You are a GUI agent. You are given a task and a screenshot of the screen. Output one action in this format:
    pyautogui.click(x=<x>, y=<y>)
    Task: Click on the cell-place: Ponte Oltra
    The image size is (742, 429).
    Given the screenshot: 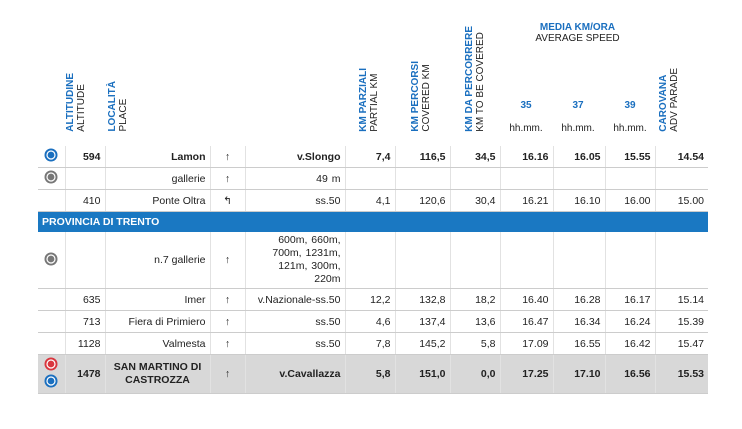 What is the action you would take?
    pyautogui.click(x=157, y=200)
    